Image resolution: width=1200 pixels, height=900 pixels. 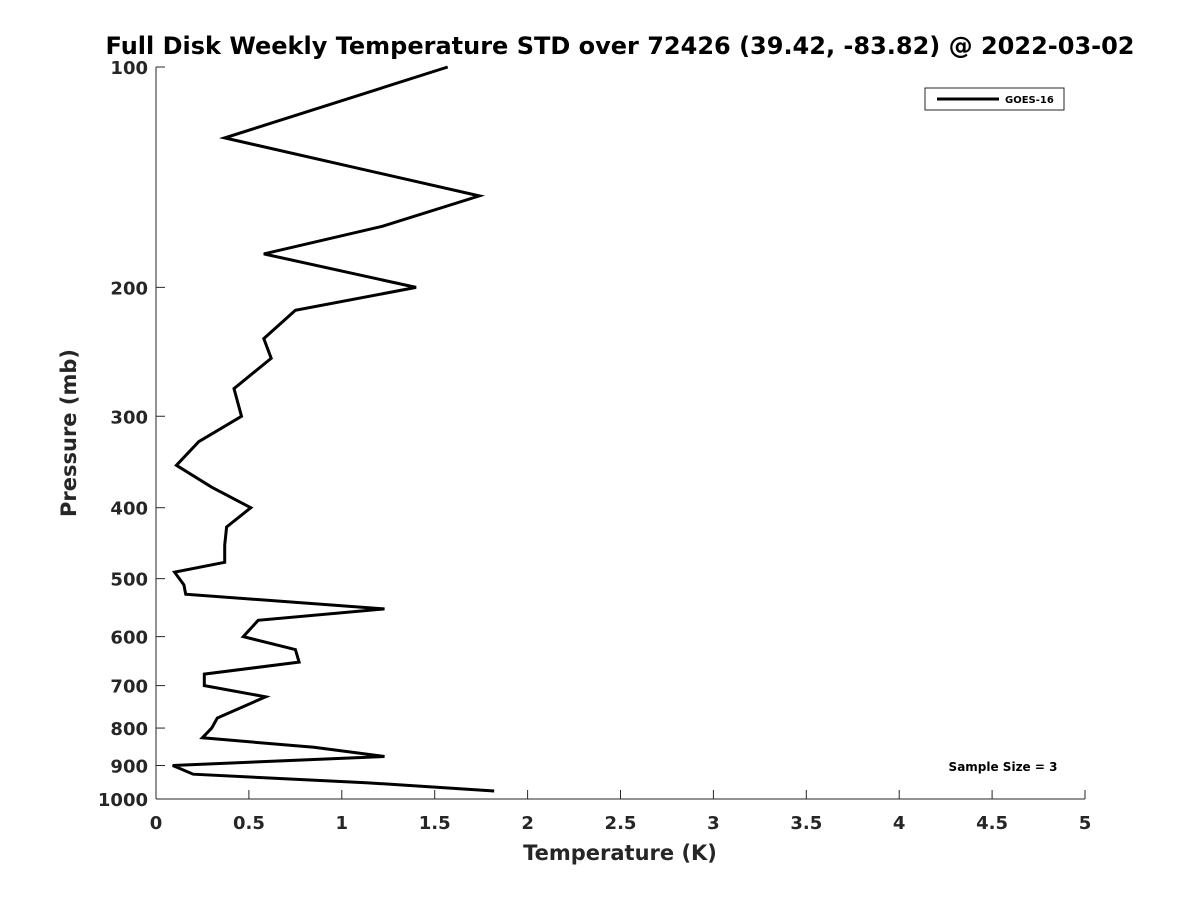 I want to click on y-tick-label: 700, so click(x=129, y=687).